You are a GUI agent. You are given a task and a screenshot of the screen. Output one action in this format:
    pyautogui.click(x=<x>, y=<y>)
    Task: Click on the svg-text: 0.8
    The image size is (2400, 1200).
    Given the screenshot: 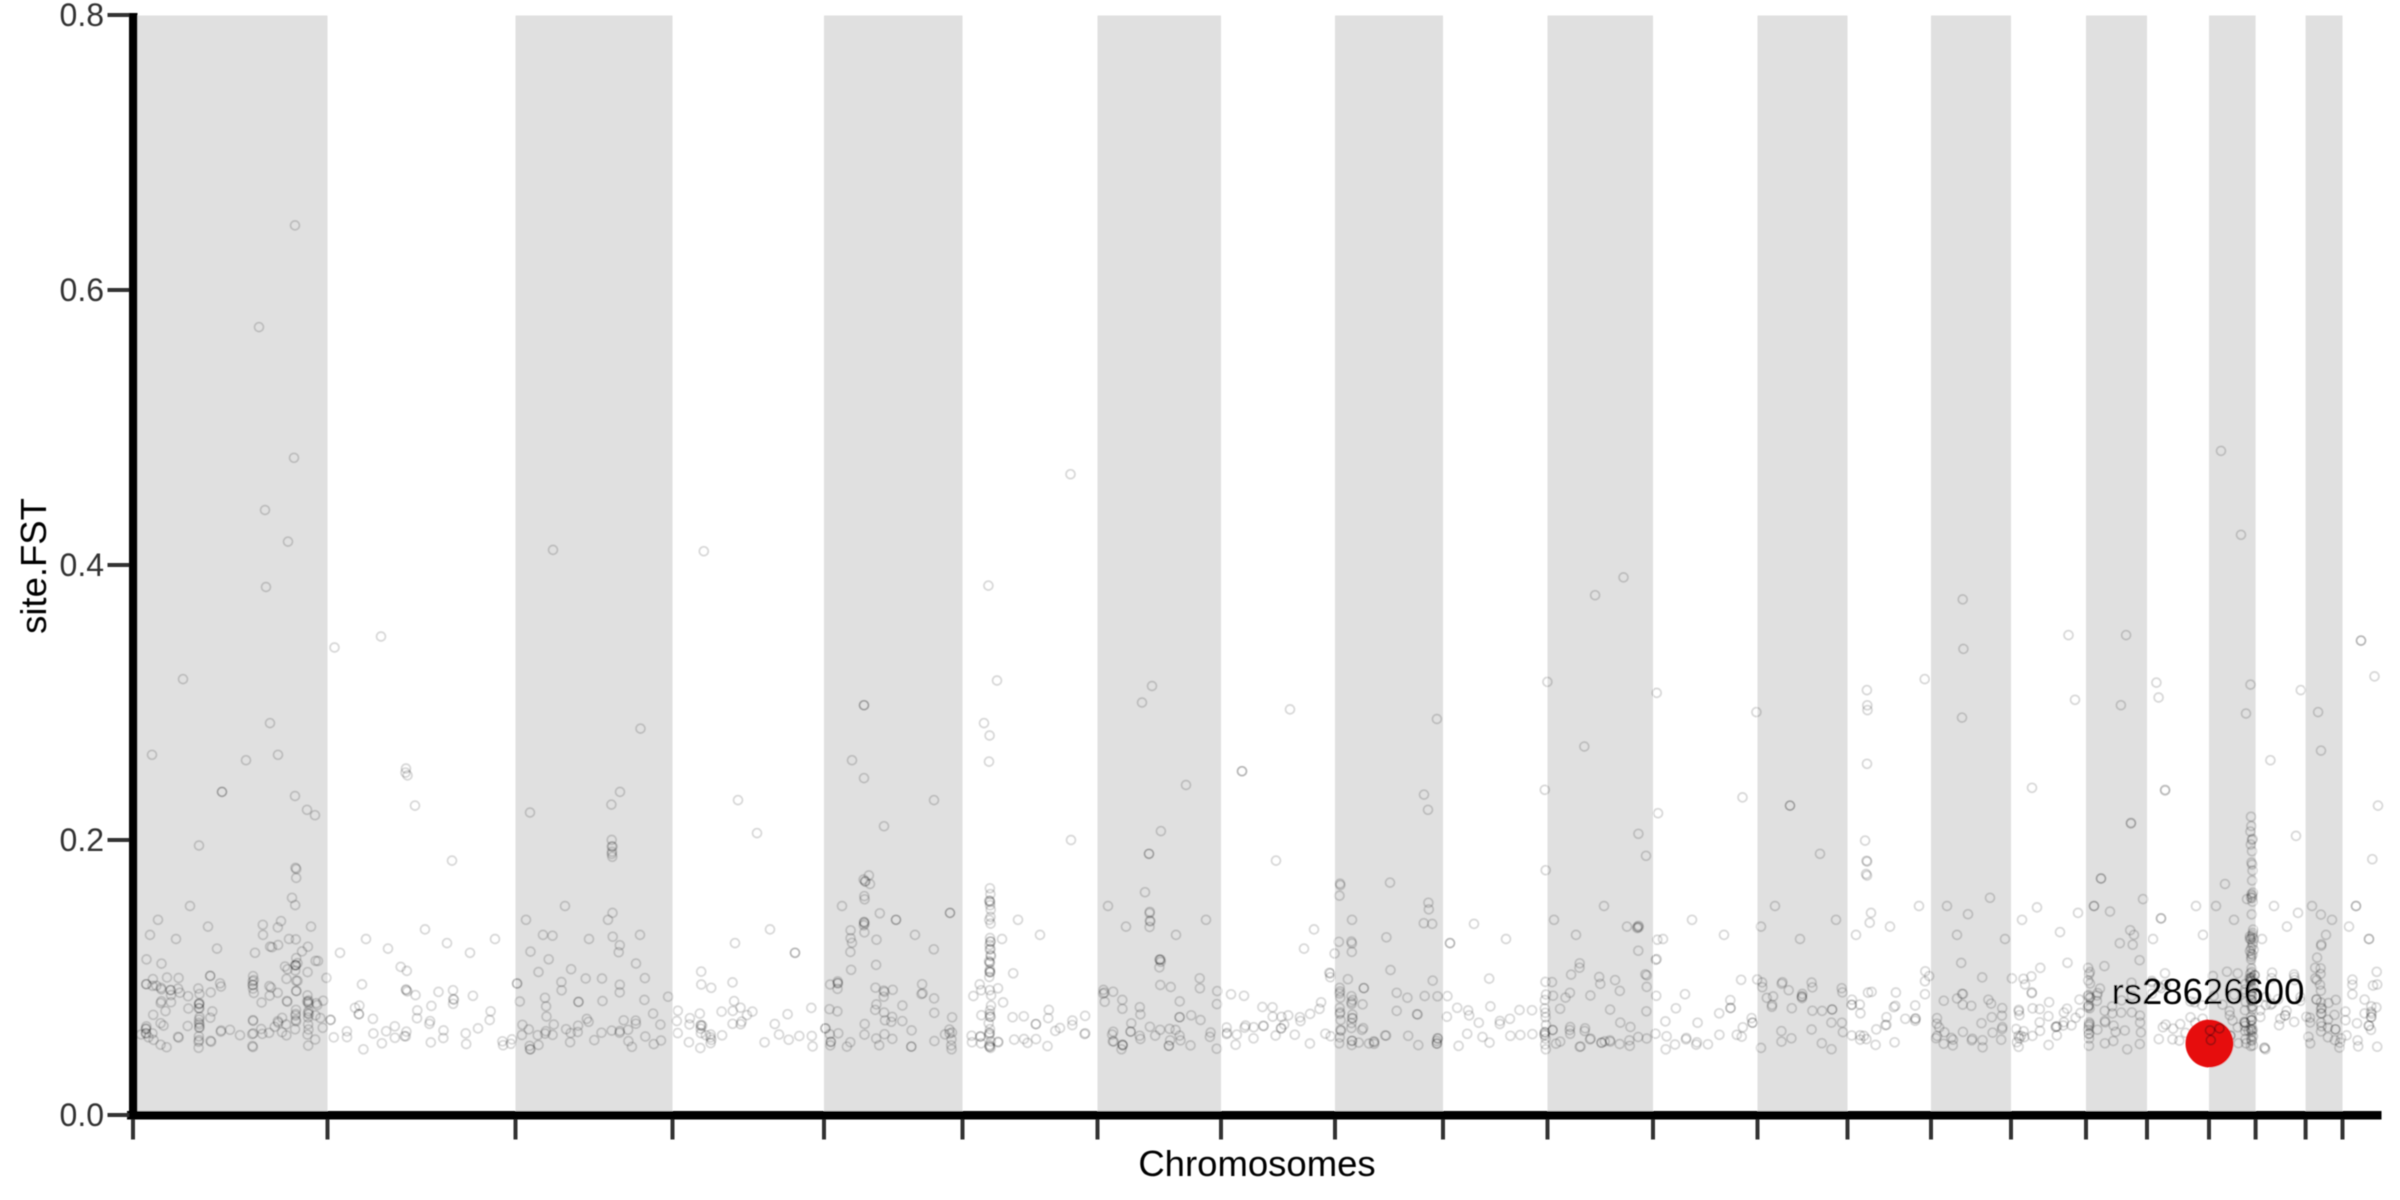 What is the action you would take?
    pyautogui.click(x=82, y=16)
    